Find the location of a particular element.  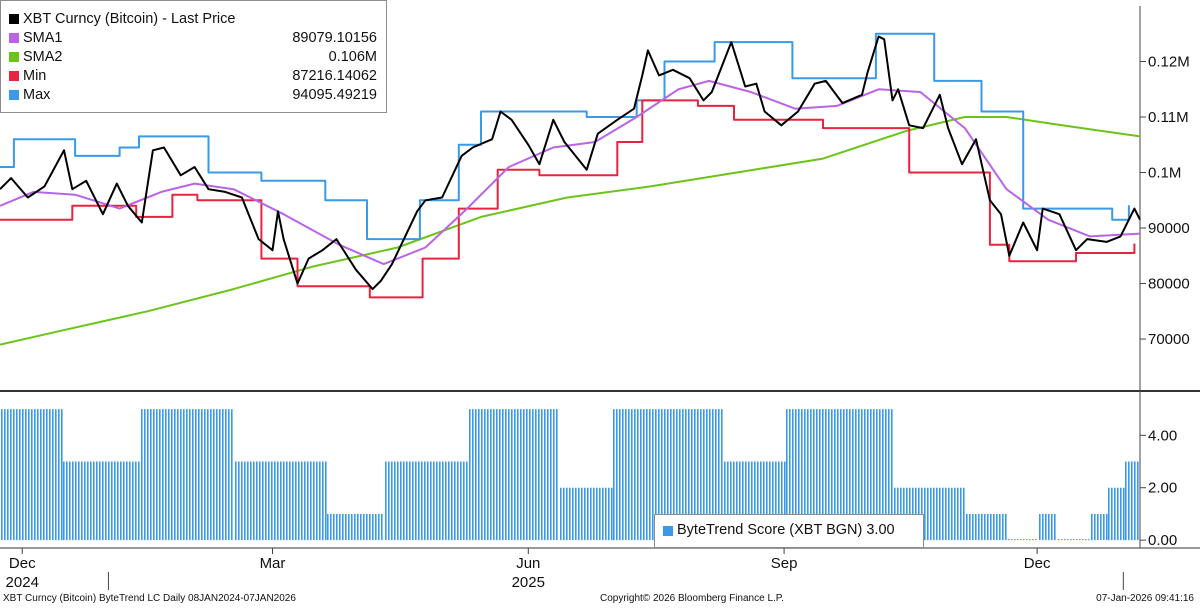

legend-row-price: XBT Curncy (Bitcoin) - Last Price is located at coordinates (193, 19).